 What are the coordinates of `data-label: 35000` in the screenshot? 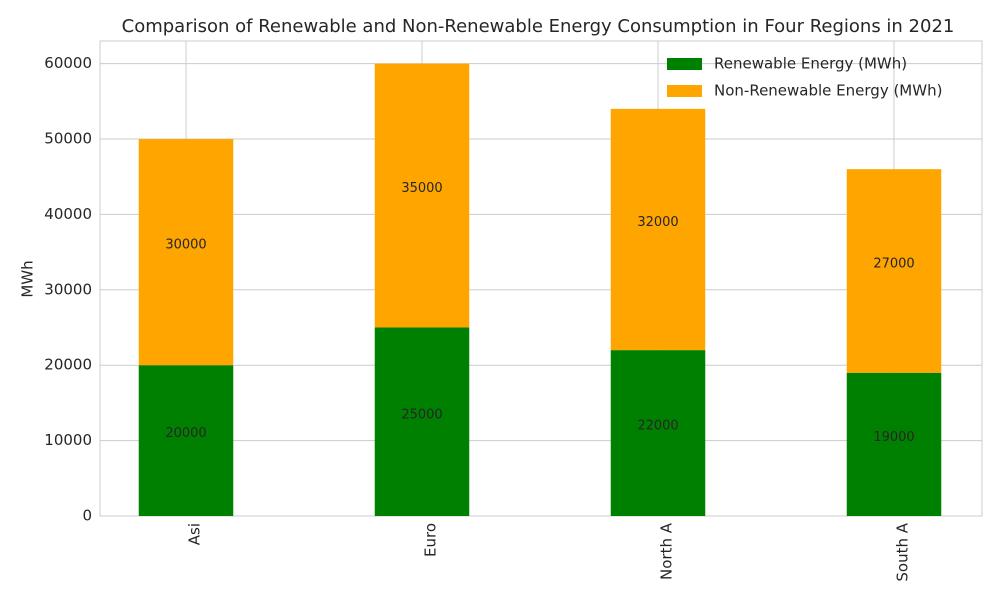 It's located at (421, 188).